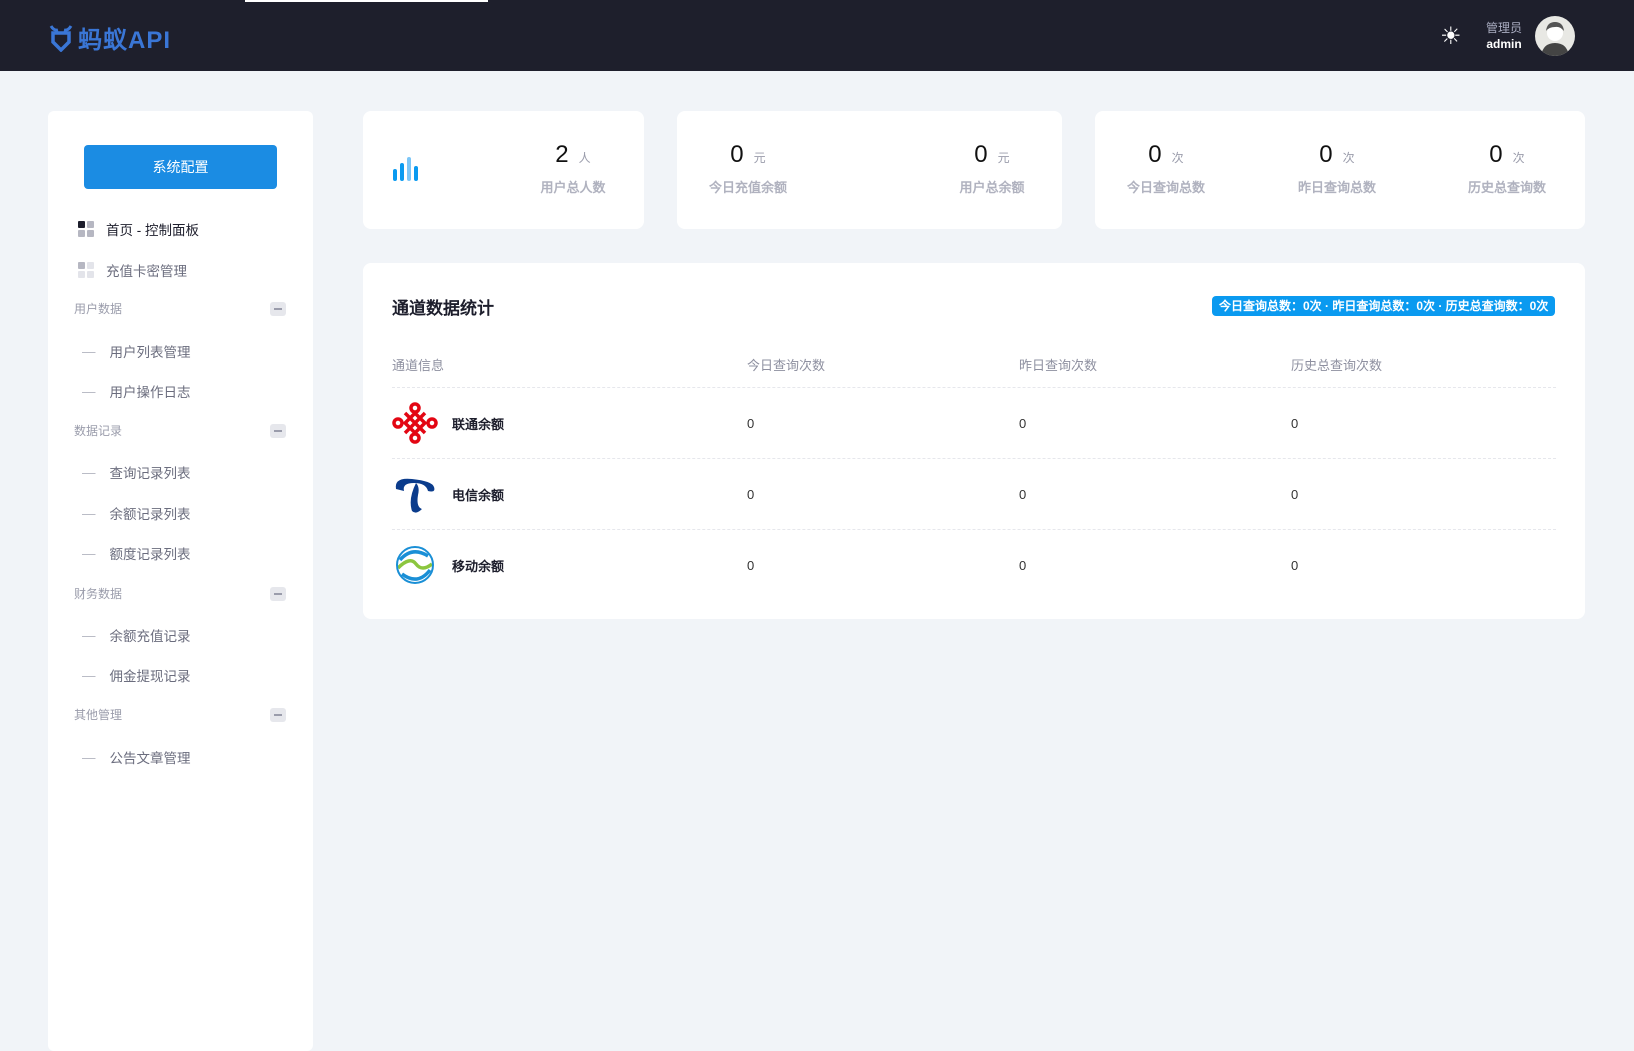  I want to click on sidebar-item-balance-records: — 余额记录列表, so click(136, 514).